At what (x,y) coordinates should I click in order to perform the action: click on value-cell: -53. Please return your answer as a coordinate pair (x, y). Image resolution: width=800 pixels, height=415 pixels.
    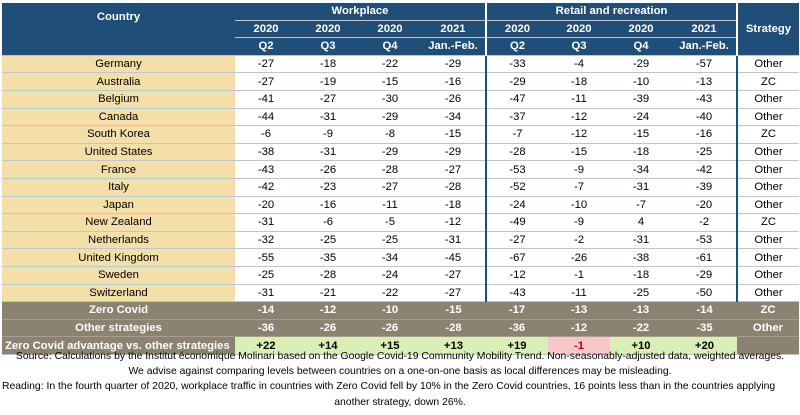
    Looking at the image, I should click on (517, 169).